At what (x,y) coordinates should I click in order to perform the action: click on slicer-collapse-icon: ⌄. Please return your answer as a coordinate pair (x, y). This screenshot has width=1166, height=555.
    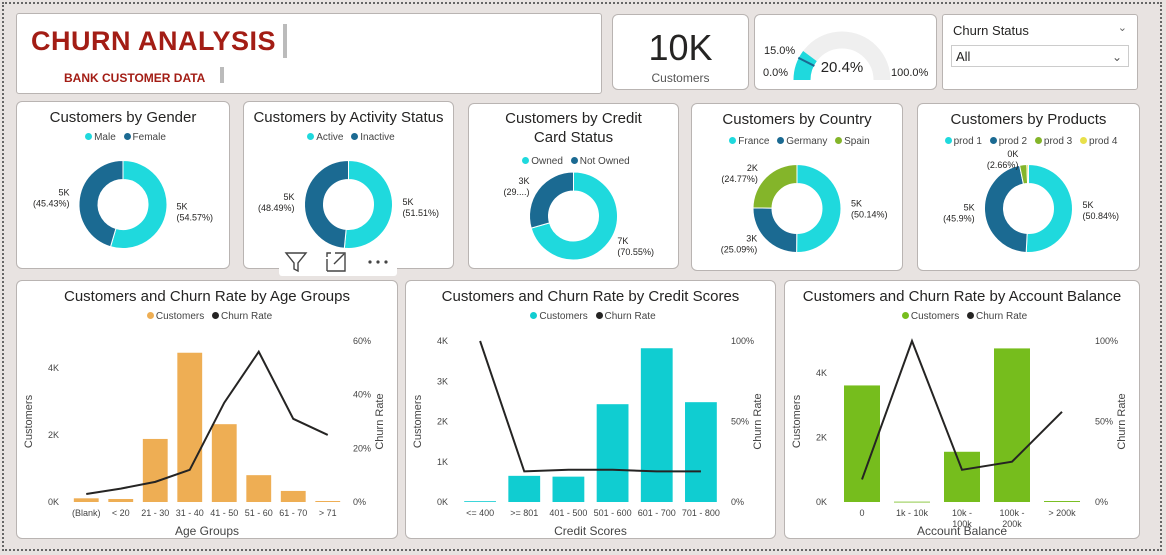
    Looking at the image, I should click on (1122, 28).